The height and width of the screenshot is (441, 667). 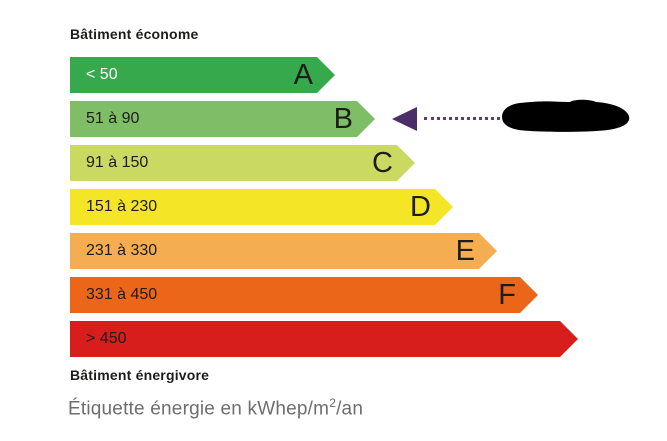 What do you see at coordinates (283, 251) in the screenshot?
I see `energy-class-bar-e: 231 à 330 E` at bounding box center [283, 251].